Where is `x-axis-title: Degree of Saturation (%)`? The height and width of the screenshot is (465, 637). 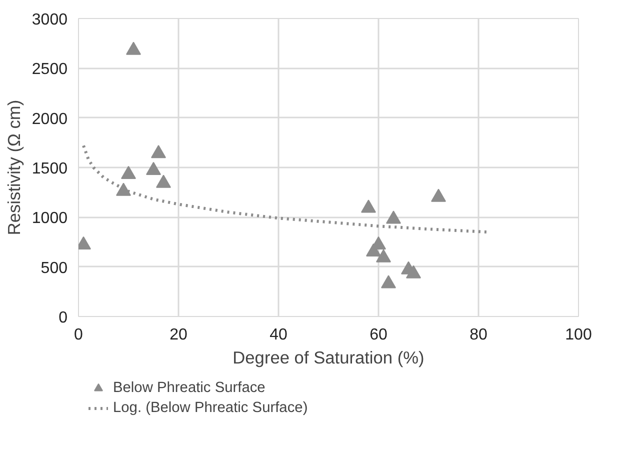 x-axis-title: Degree of Saturation (%) is located at coordinates (328, 358).